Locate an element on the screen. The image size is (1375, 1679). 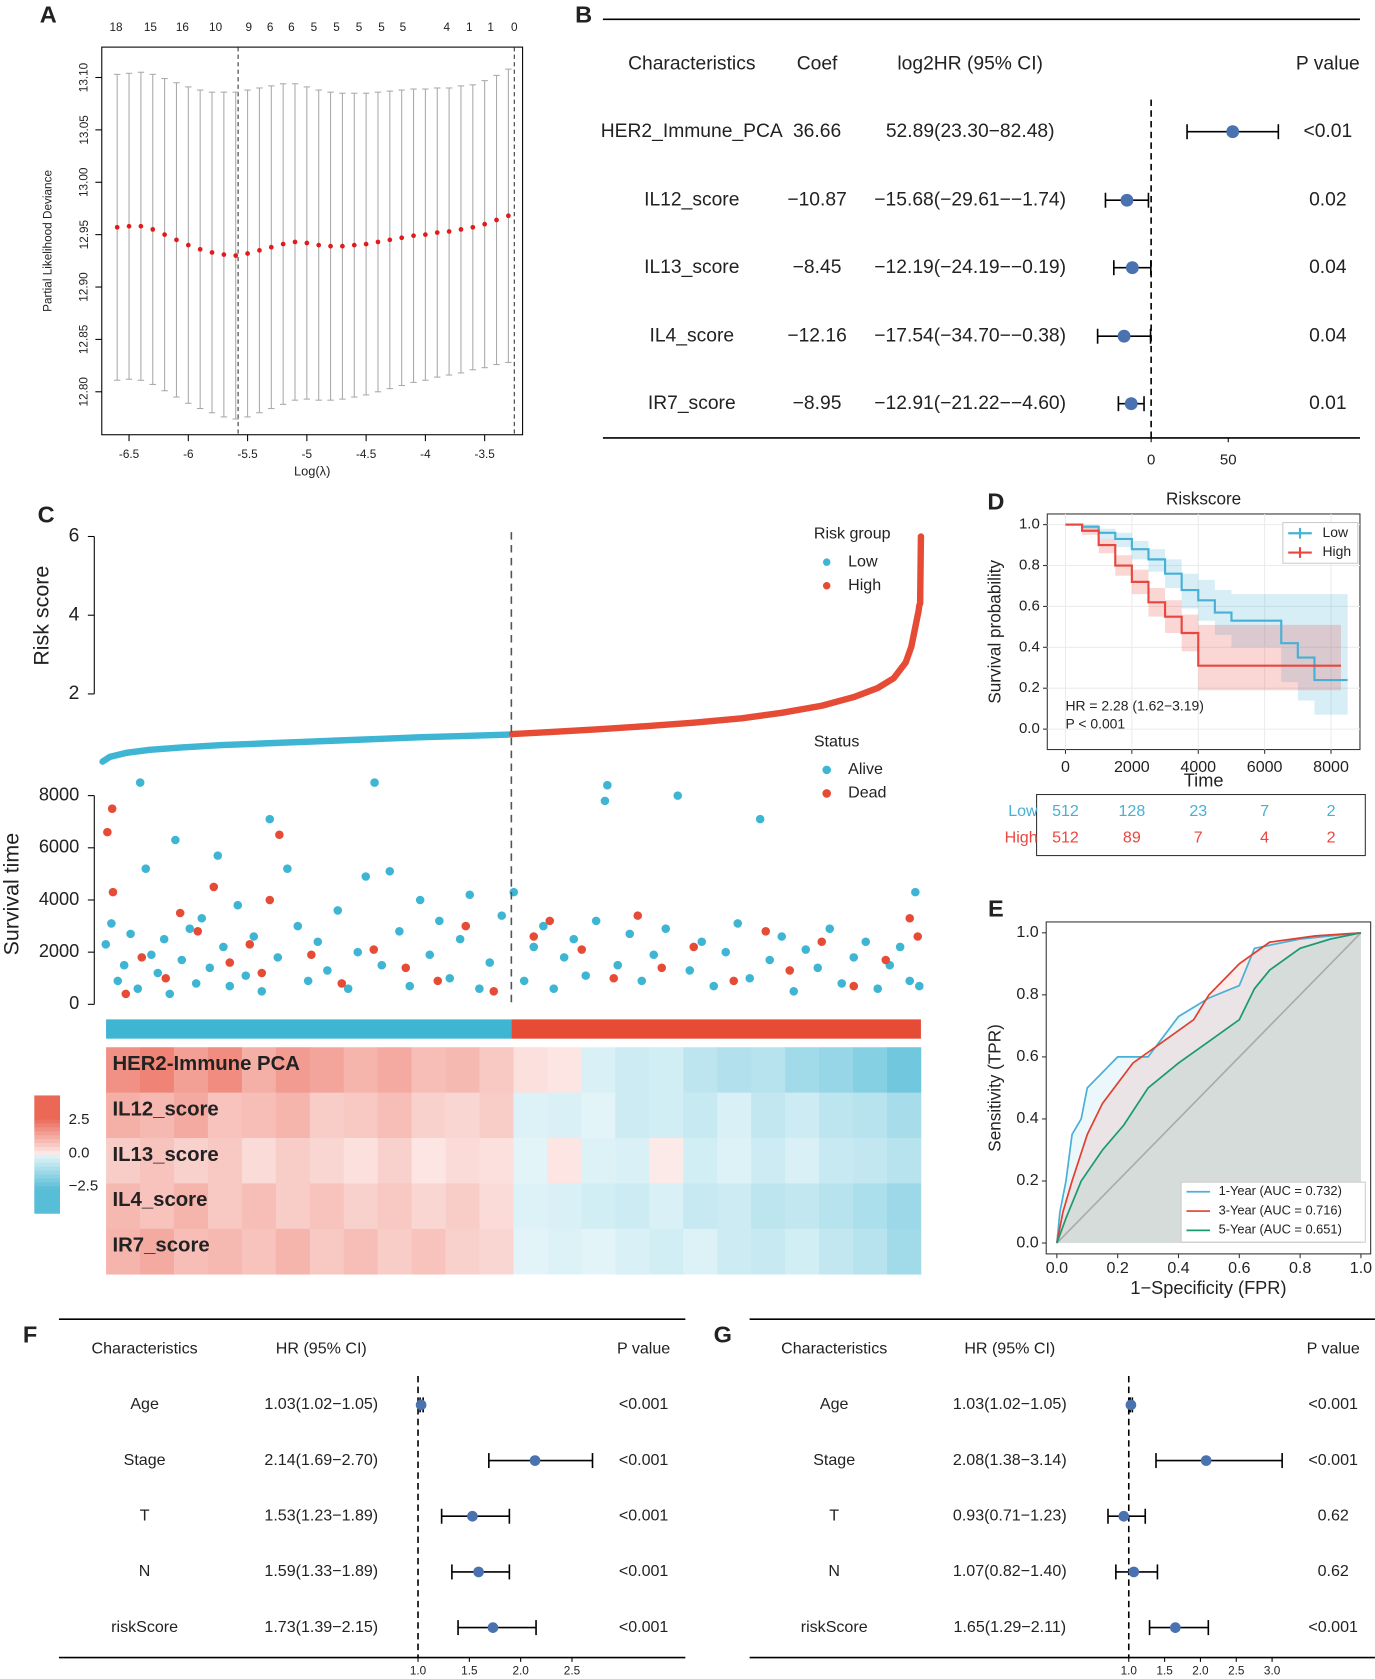
y-tick-label: 0.6 is located at coordinates (1029, 605).